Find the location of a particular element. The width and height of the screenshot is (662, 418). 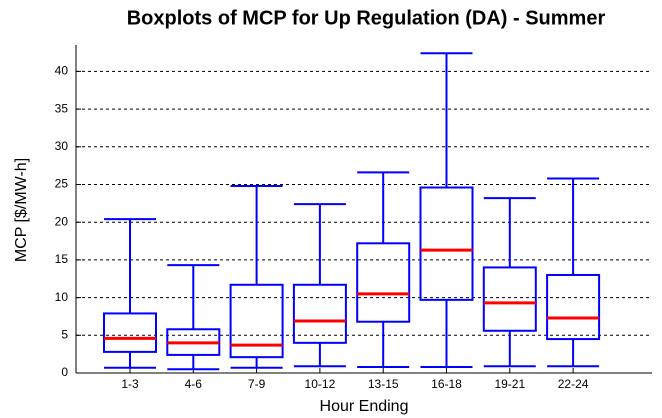

x-tick-label: 19-21 is located at coordinates (509, 384).